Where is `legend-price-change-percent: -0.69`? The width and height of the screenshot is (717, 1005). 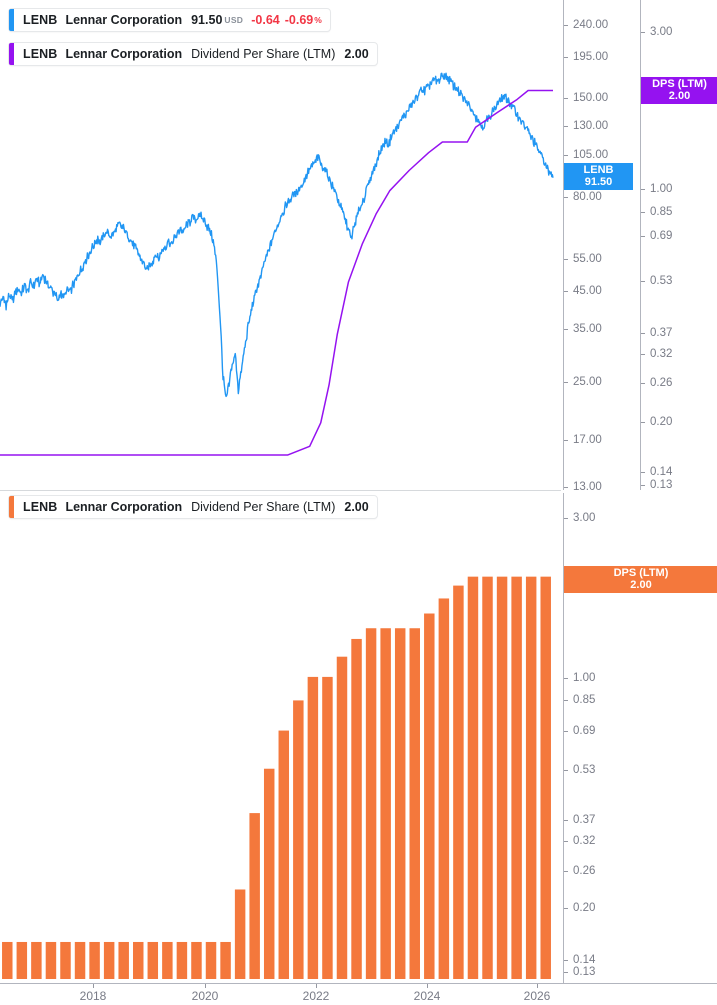 legend-price-change-percent: -0.69 is located at coordinates (299, 20).